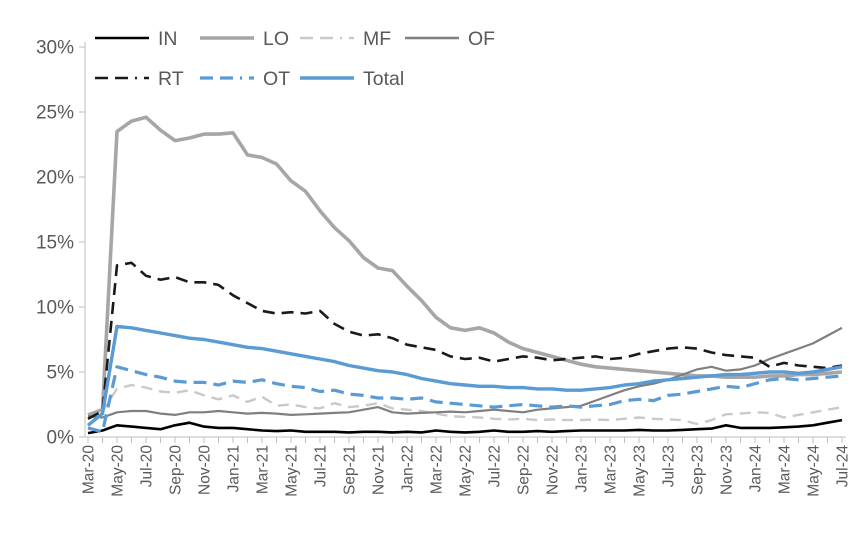 The image size is (852, 534). I want to click on x-tick-label: Sep-20, so click(176, 470).